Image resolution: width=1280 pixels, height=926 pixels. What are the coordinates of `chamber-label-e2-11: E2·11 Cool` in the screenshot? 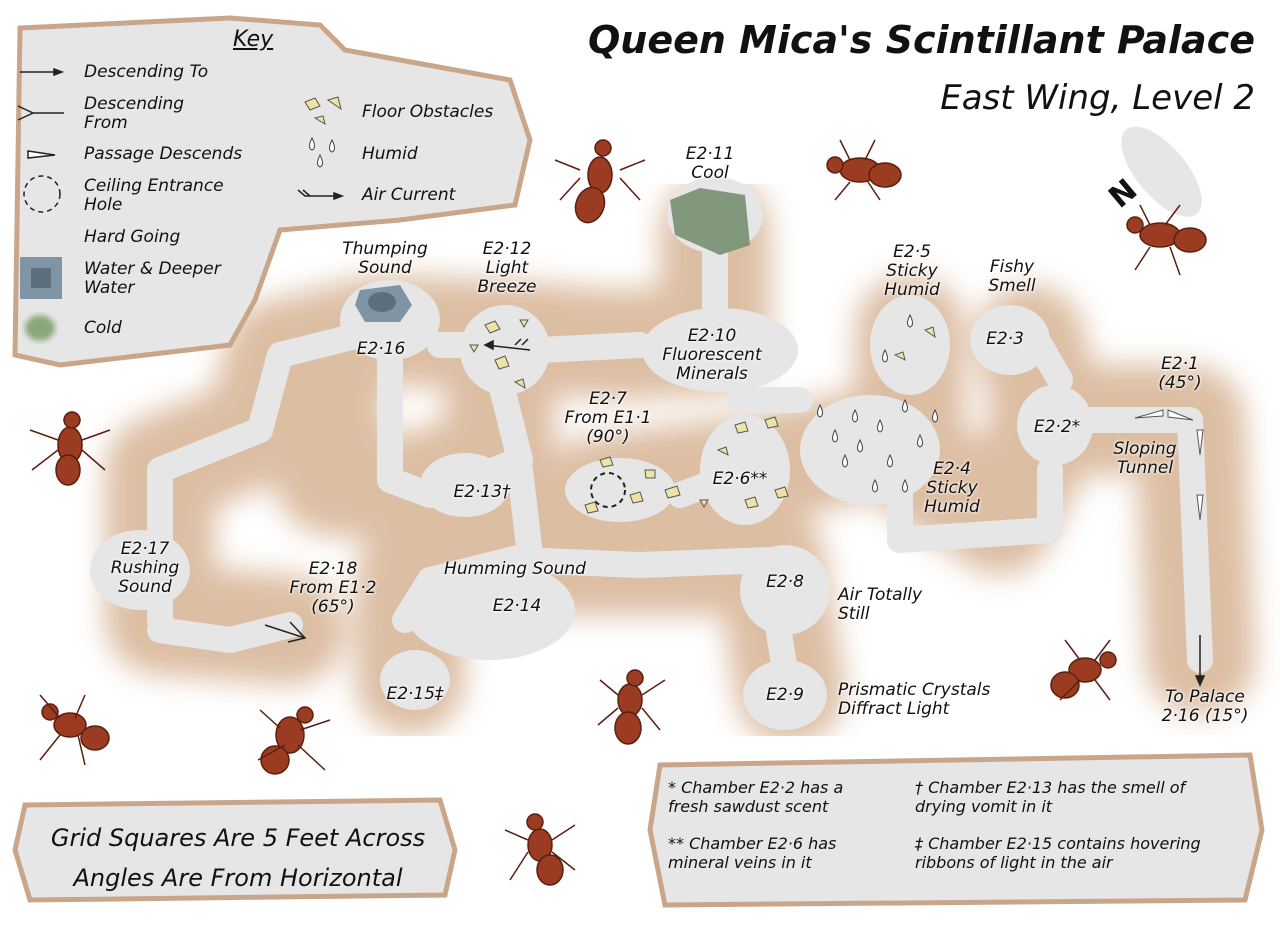 It's located at (710, 164).